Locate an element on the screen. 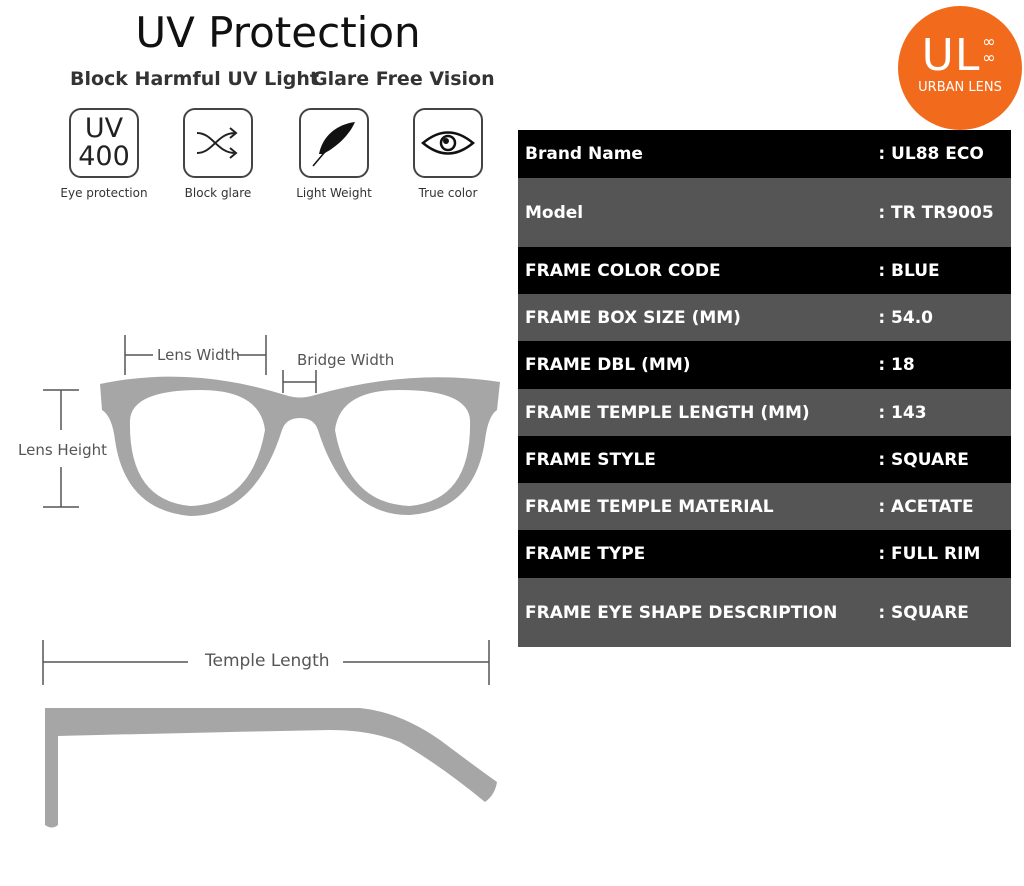 Image resolution: width=1024 pixels, height=886 pixels. table-row: FRAME BOX SIZE (MM): 54.0 is located at coordinates (764, 317).